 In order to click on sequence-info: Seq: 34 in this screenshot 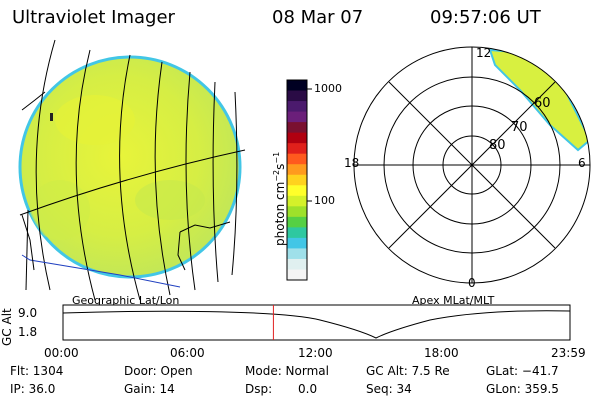, I will do `click(389, 389)`.